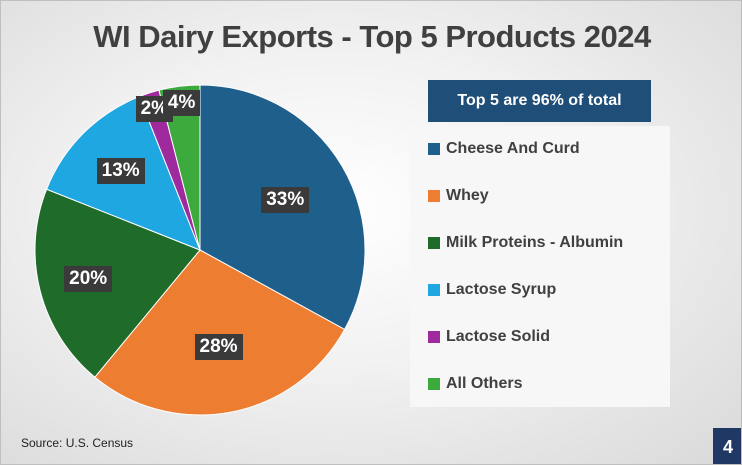 The image size is (742, 465). Describe the element at coordinates (501, 289) in the screenshot. I see `legend-label: Lactose Syrup` at that location.